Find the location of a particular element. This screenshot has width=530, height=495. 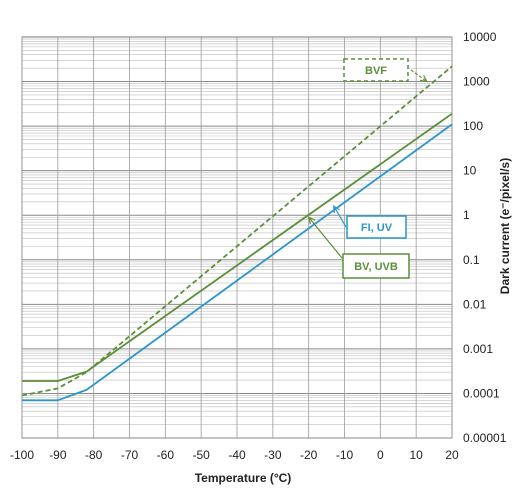

y-tick-label: 0.01 is located at coordinates (475, 304).